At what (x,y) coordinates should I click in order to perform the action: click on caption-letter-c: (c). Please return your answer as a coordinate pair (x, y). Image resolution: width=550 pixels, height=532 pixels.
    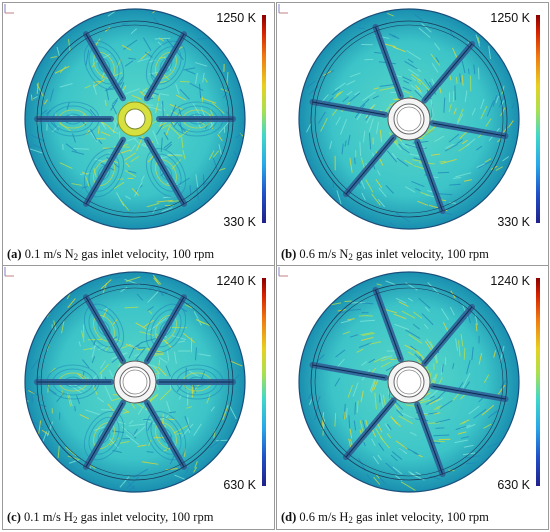
    Looking at the image, I should click on (14, 517).